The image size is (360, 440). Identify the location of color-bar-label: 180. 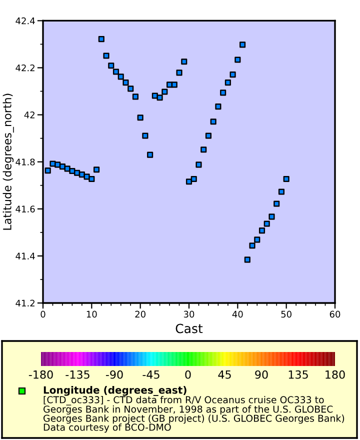
(335, 374).